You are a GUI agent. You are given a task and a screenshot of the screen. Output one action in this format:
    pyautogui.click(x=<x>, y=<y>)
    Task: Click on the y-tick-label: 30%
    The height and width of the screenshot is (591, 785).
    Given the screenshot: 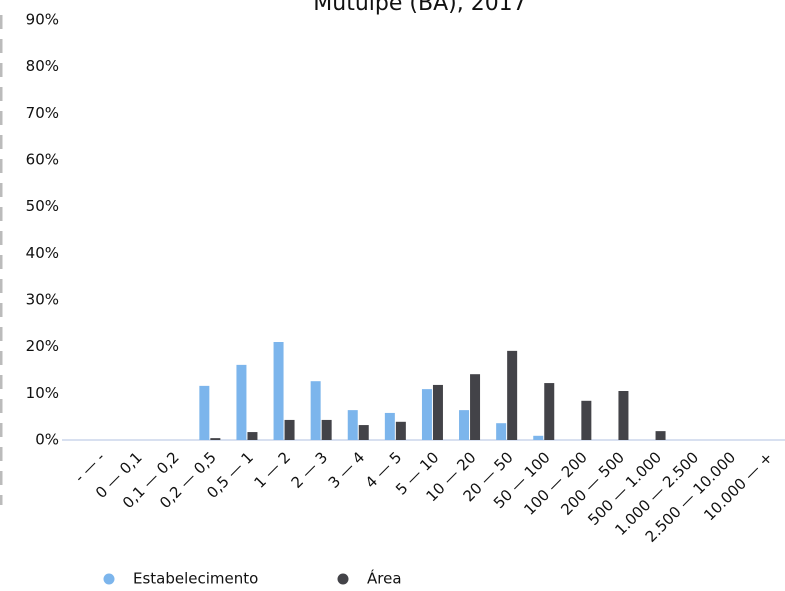 What is the action you would take?
    pyautogui.click(x=42, y=300)
    